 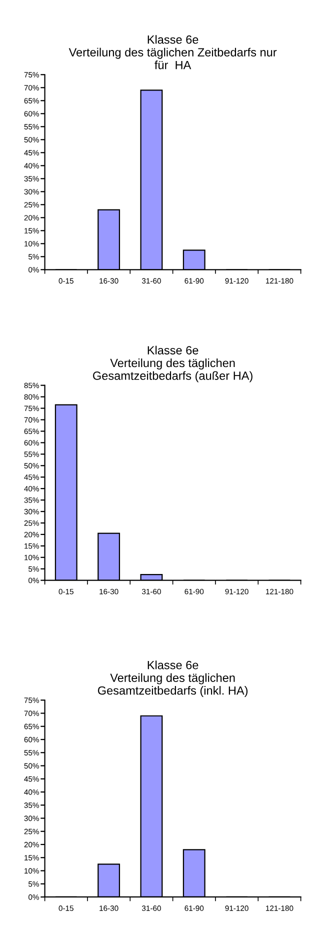 What do you see at coordinates (172, 364) in the screenshot?
I see `chart-title: Klasse 6e Verteilung des täglichen Gesamtzeitbedarfs (außer HA)` at bounding box center [172, 364].